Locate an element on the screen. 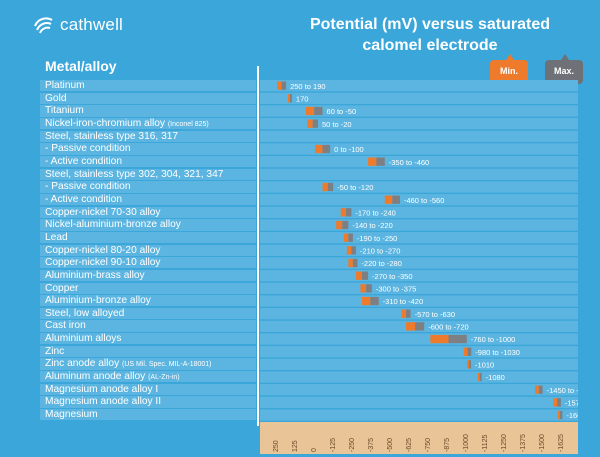 The height and width of the screenshot is (457, 600). x-tick-label: -875 is located at coordinates (447, 444).